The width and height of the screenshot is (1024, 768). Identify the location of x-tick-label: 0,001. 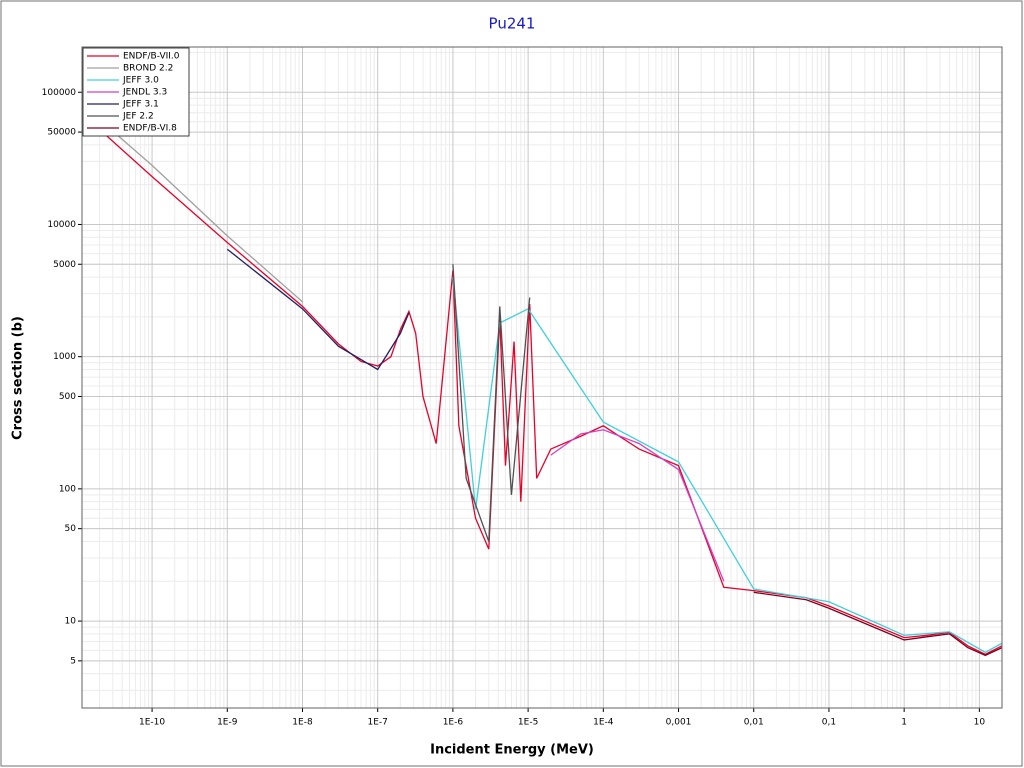
(679, 723).